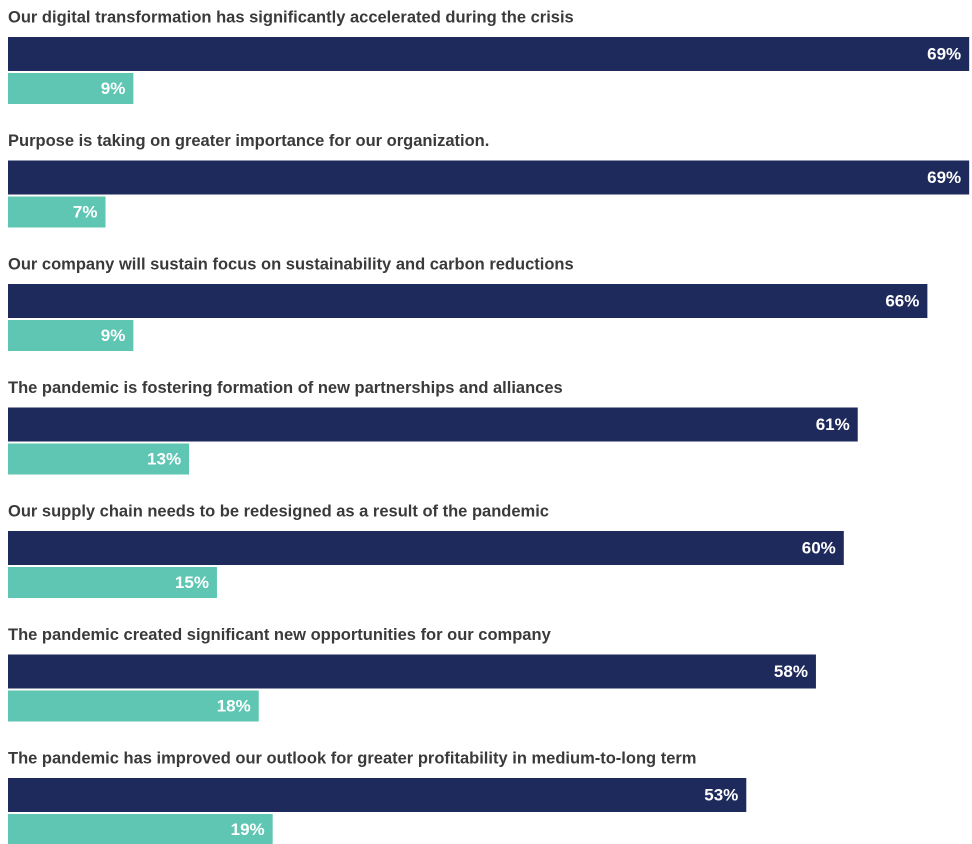 This screenshot has width=972, height=844. What do you see at coordinates (833, 424) in the screenshot?
I see `value-label: 61%` at bounding box center [833, 424].